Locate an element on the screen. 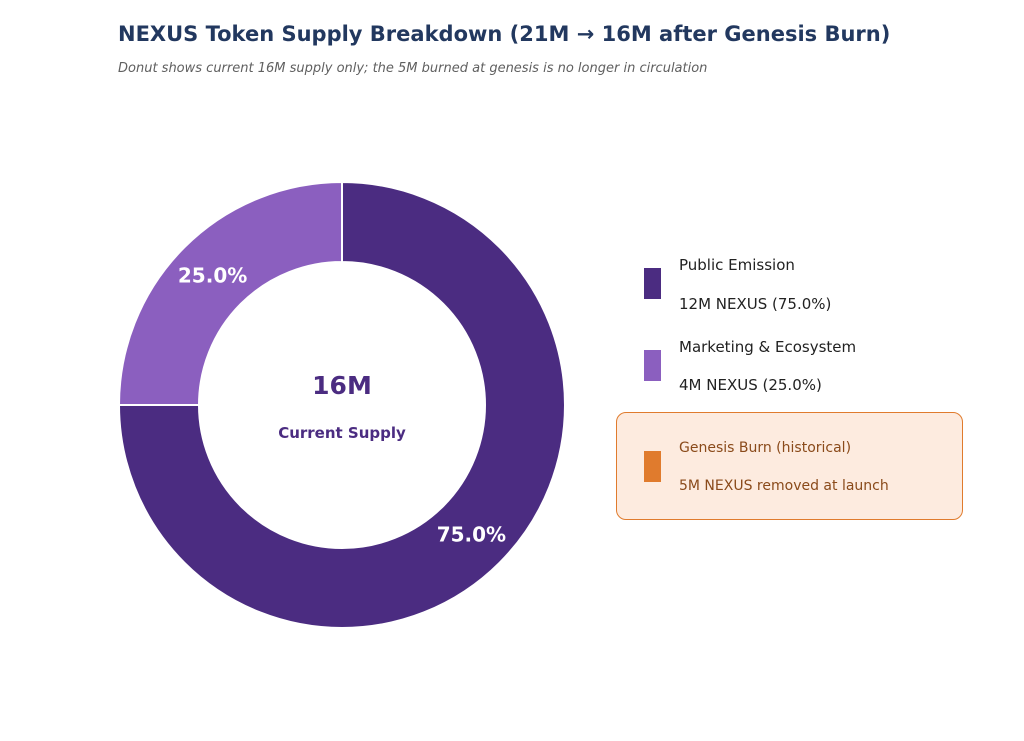 Image resolution: width=1024 pixels, height=741 pixels. slice-labels: 75.0% 25.0% is located at coordinates (342, 405).